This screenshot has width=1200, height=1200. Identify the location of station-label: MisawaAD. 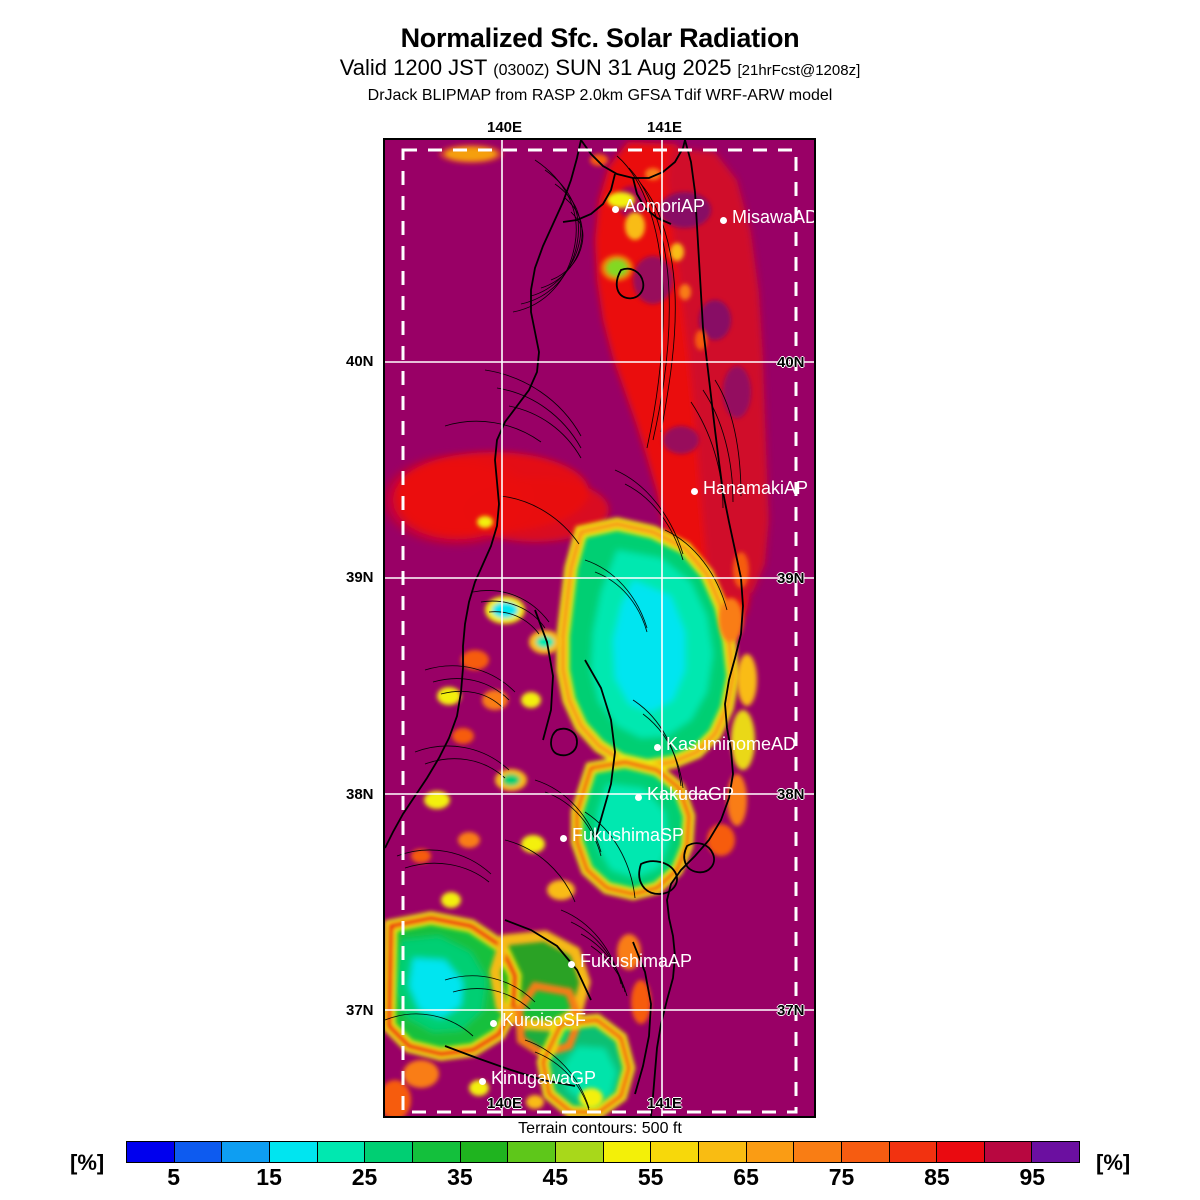
(774, 217).